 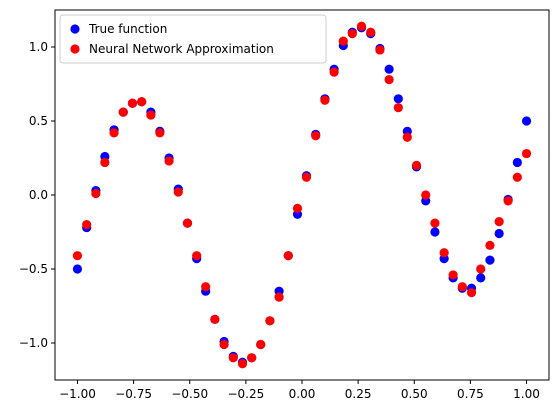 What do you see at coordinates (77, 394) in the screenshot?
I see `x-tick-label: −1.00` at bounding box center [77, 394].